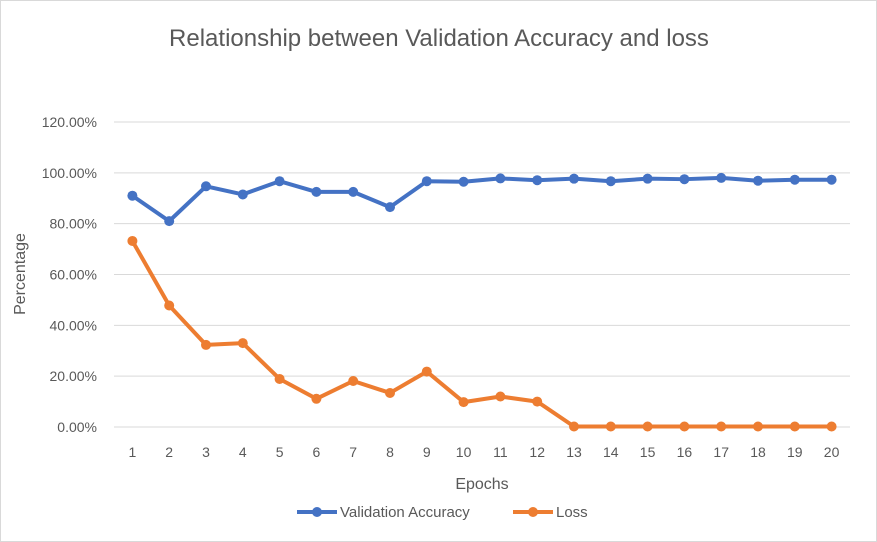  I want to click on x-tick-label: 8, so click(390, 452).